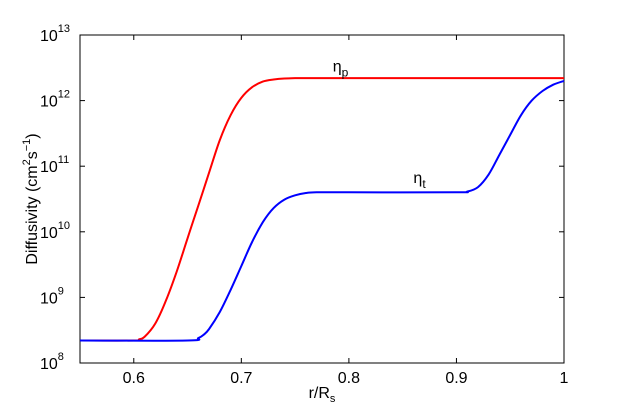  I want to click on y-tick-exponent: 10, so click(64, 226).